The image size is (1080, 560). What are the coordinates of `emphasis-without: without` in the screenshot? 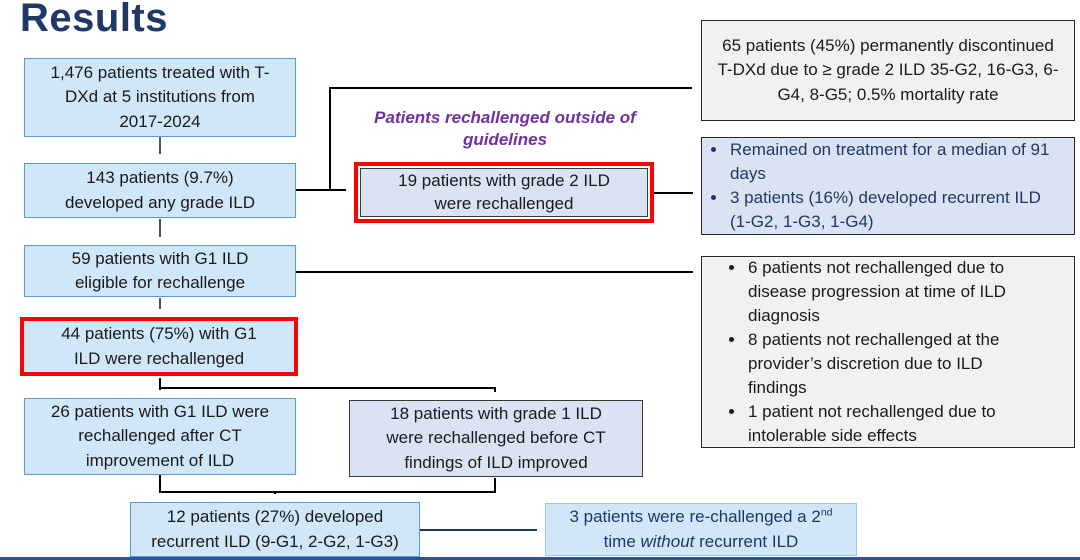 It's located at (667, 541).